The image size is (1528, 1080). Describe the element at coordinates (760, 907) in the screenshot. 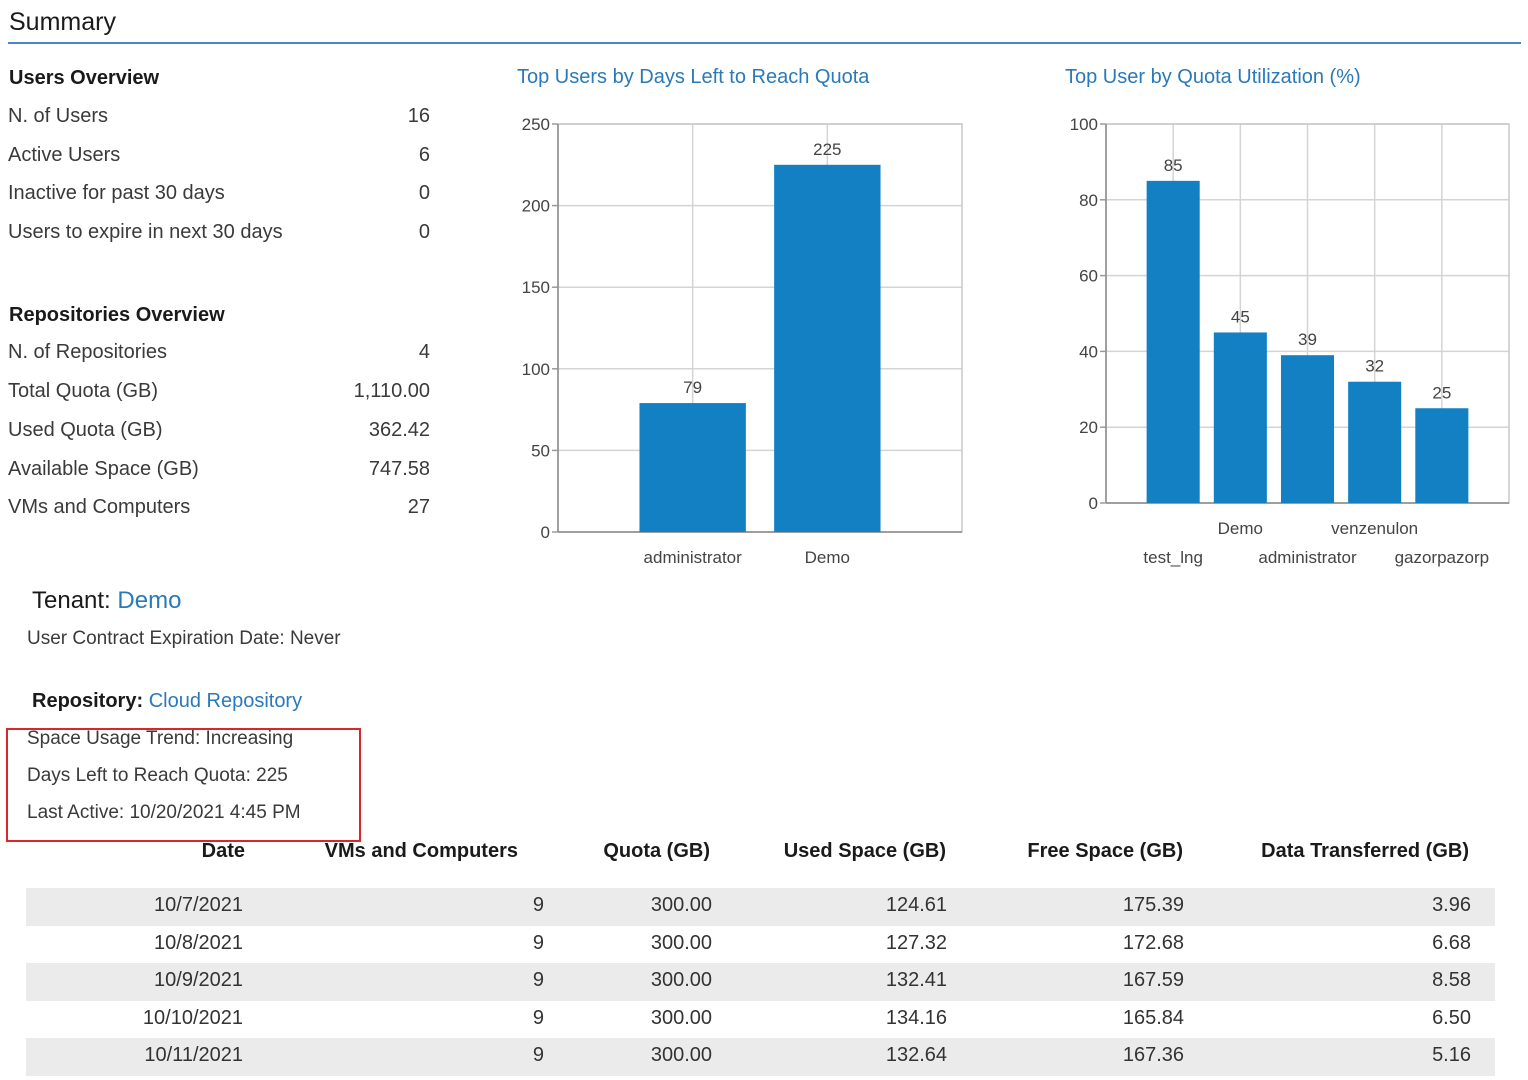

I see `table-row: 10/7/2021 9 300.00 124.61 175.39 3.96` at that location.